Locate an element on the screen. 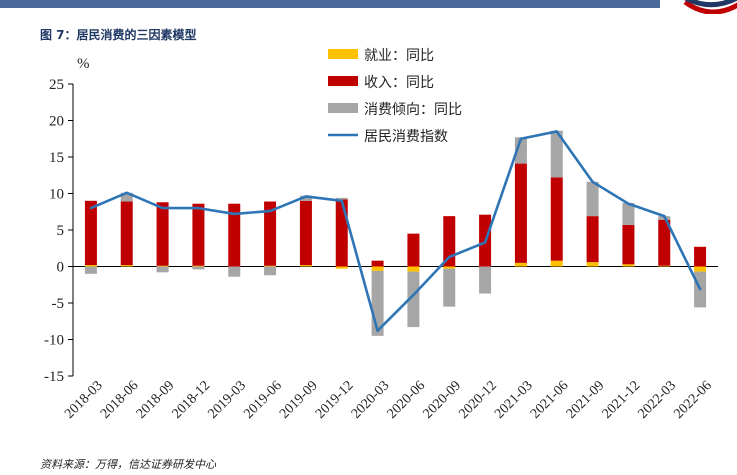 This screenshot has height=475, width=737. x-tick-label: 2019-09 is located at coordinates (299, 400).